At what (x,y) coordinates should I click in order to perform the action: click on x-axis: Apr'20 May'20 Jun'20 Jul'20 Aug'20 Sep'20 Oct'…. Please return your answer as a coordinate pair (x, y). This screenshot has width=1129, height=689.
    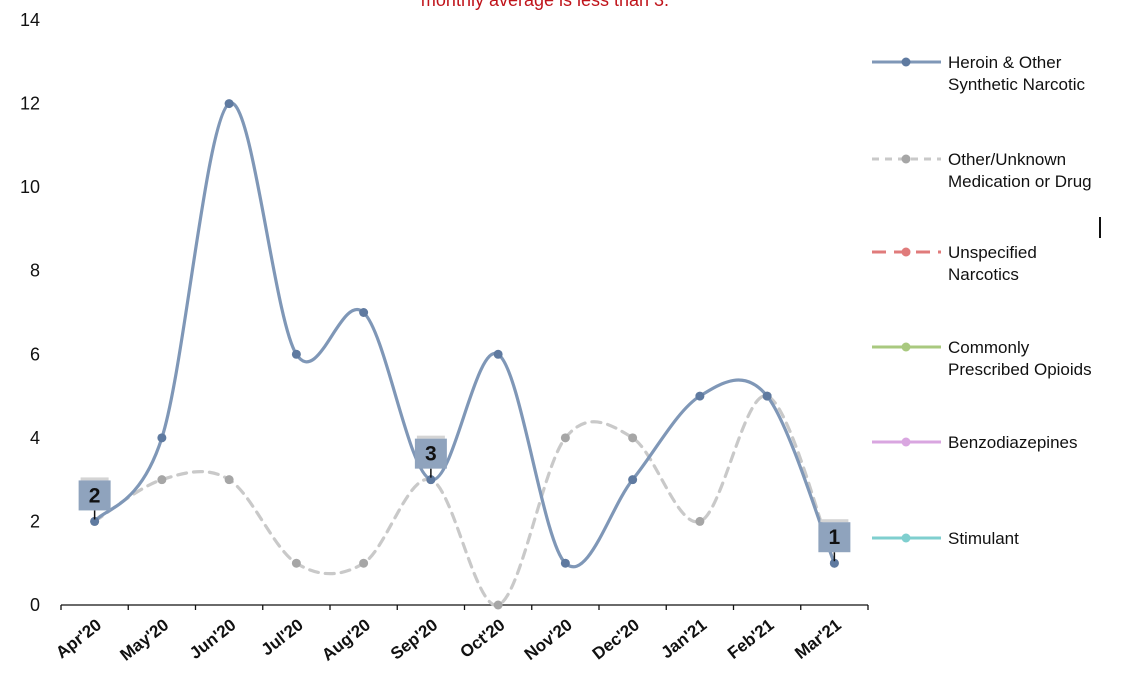
    Looking at the image, I should click on (460, 634).